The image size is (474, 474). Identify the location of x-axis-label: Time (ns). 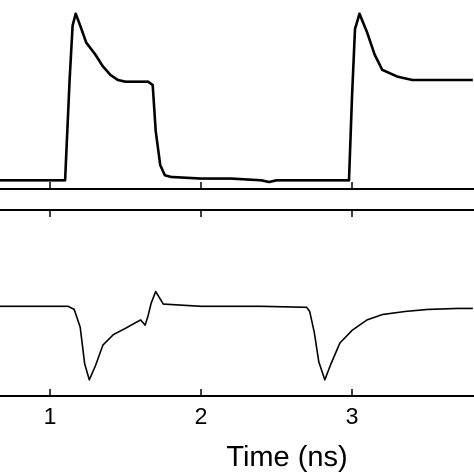
(286, 457).